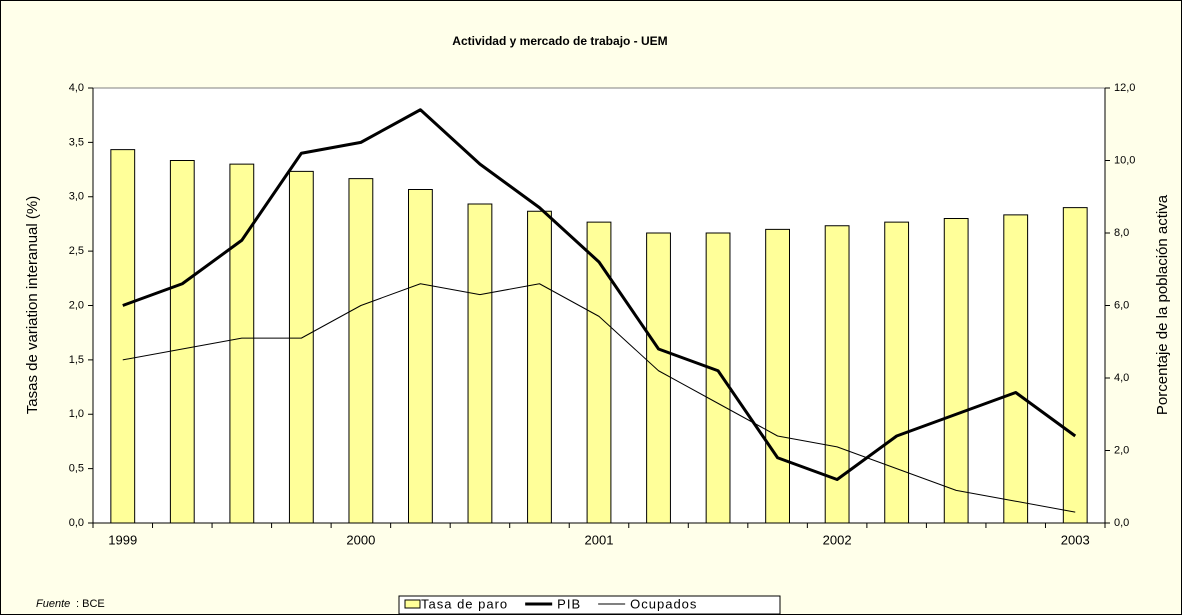 The height and width of the screenshot is (615, 1182). I want to click on source-label: Fuente, so click(53, 604).